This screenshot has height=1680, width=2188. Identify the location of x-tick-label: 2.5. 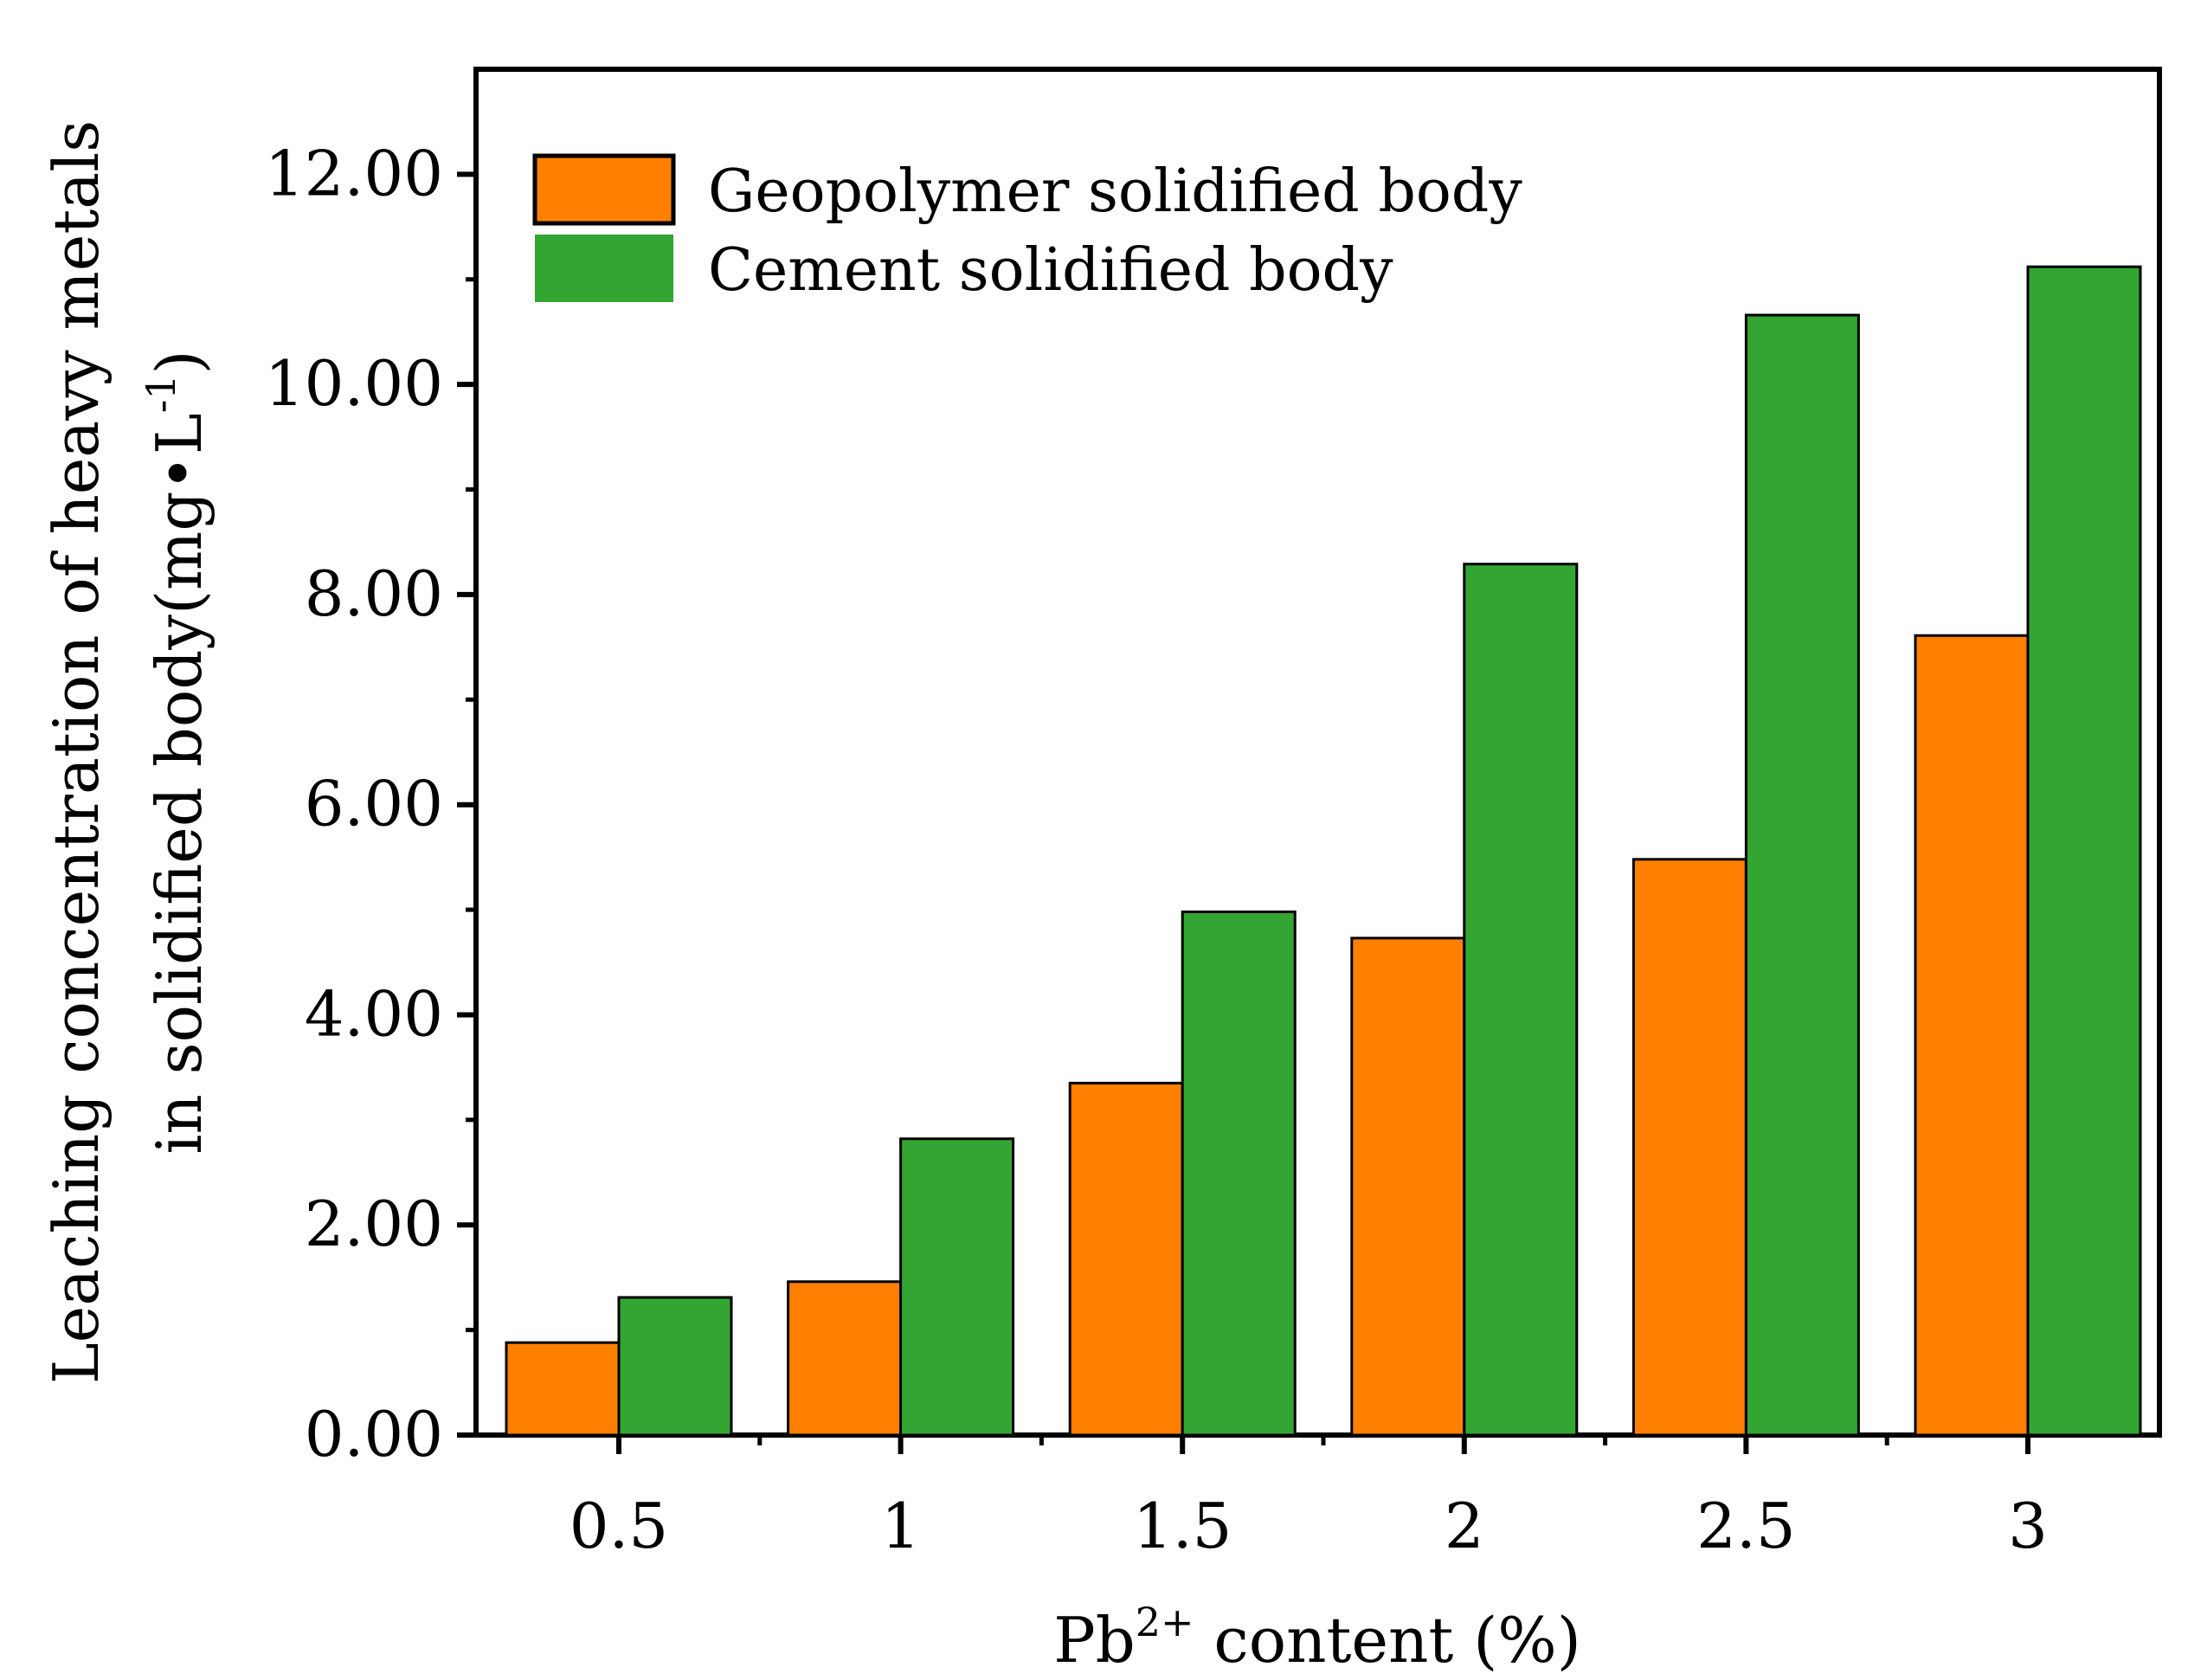
(1746, 1526).